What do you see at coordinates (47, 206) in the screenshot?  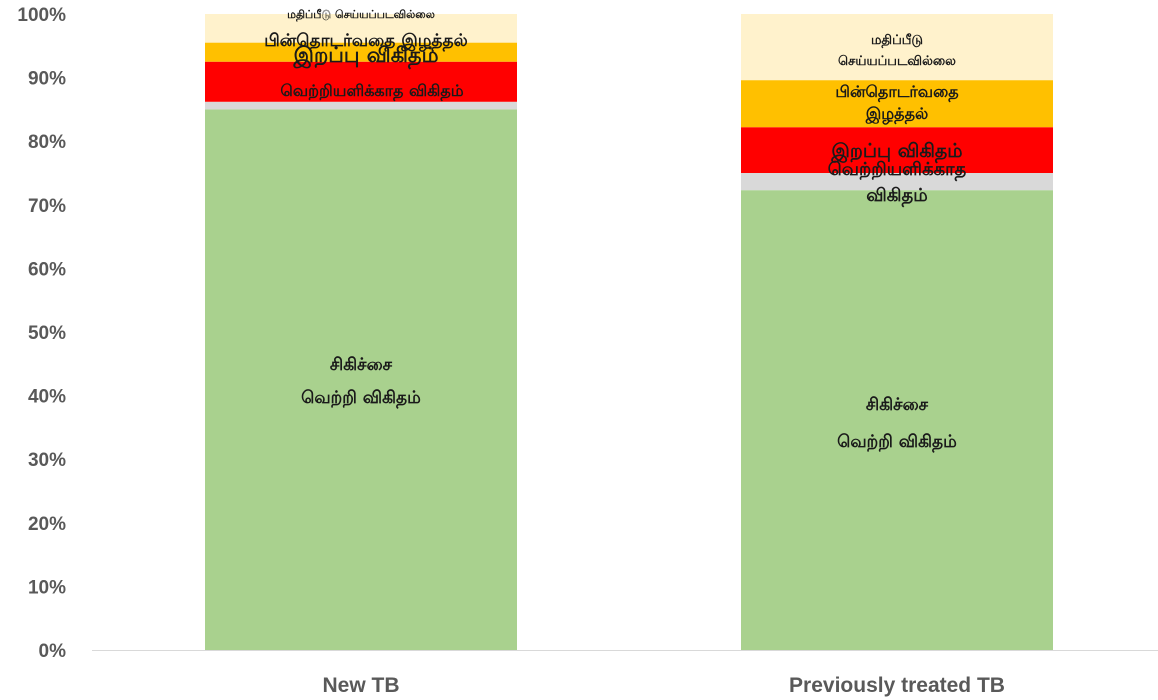 I see `y-tick-label: 70%` at bounding box center [47, 206].